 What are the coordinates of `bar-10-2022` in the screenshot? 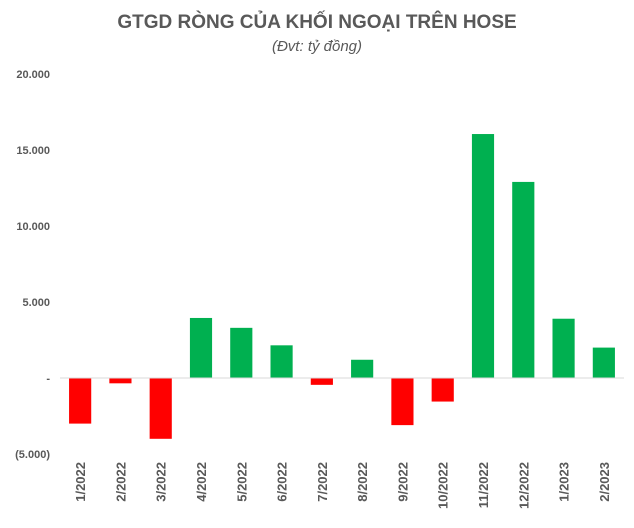 It's located at (442, 390).